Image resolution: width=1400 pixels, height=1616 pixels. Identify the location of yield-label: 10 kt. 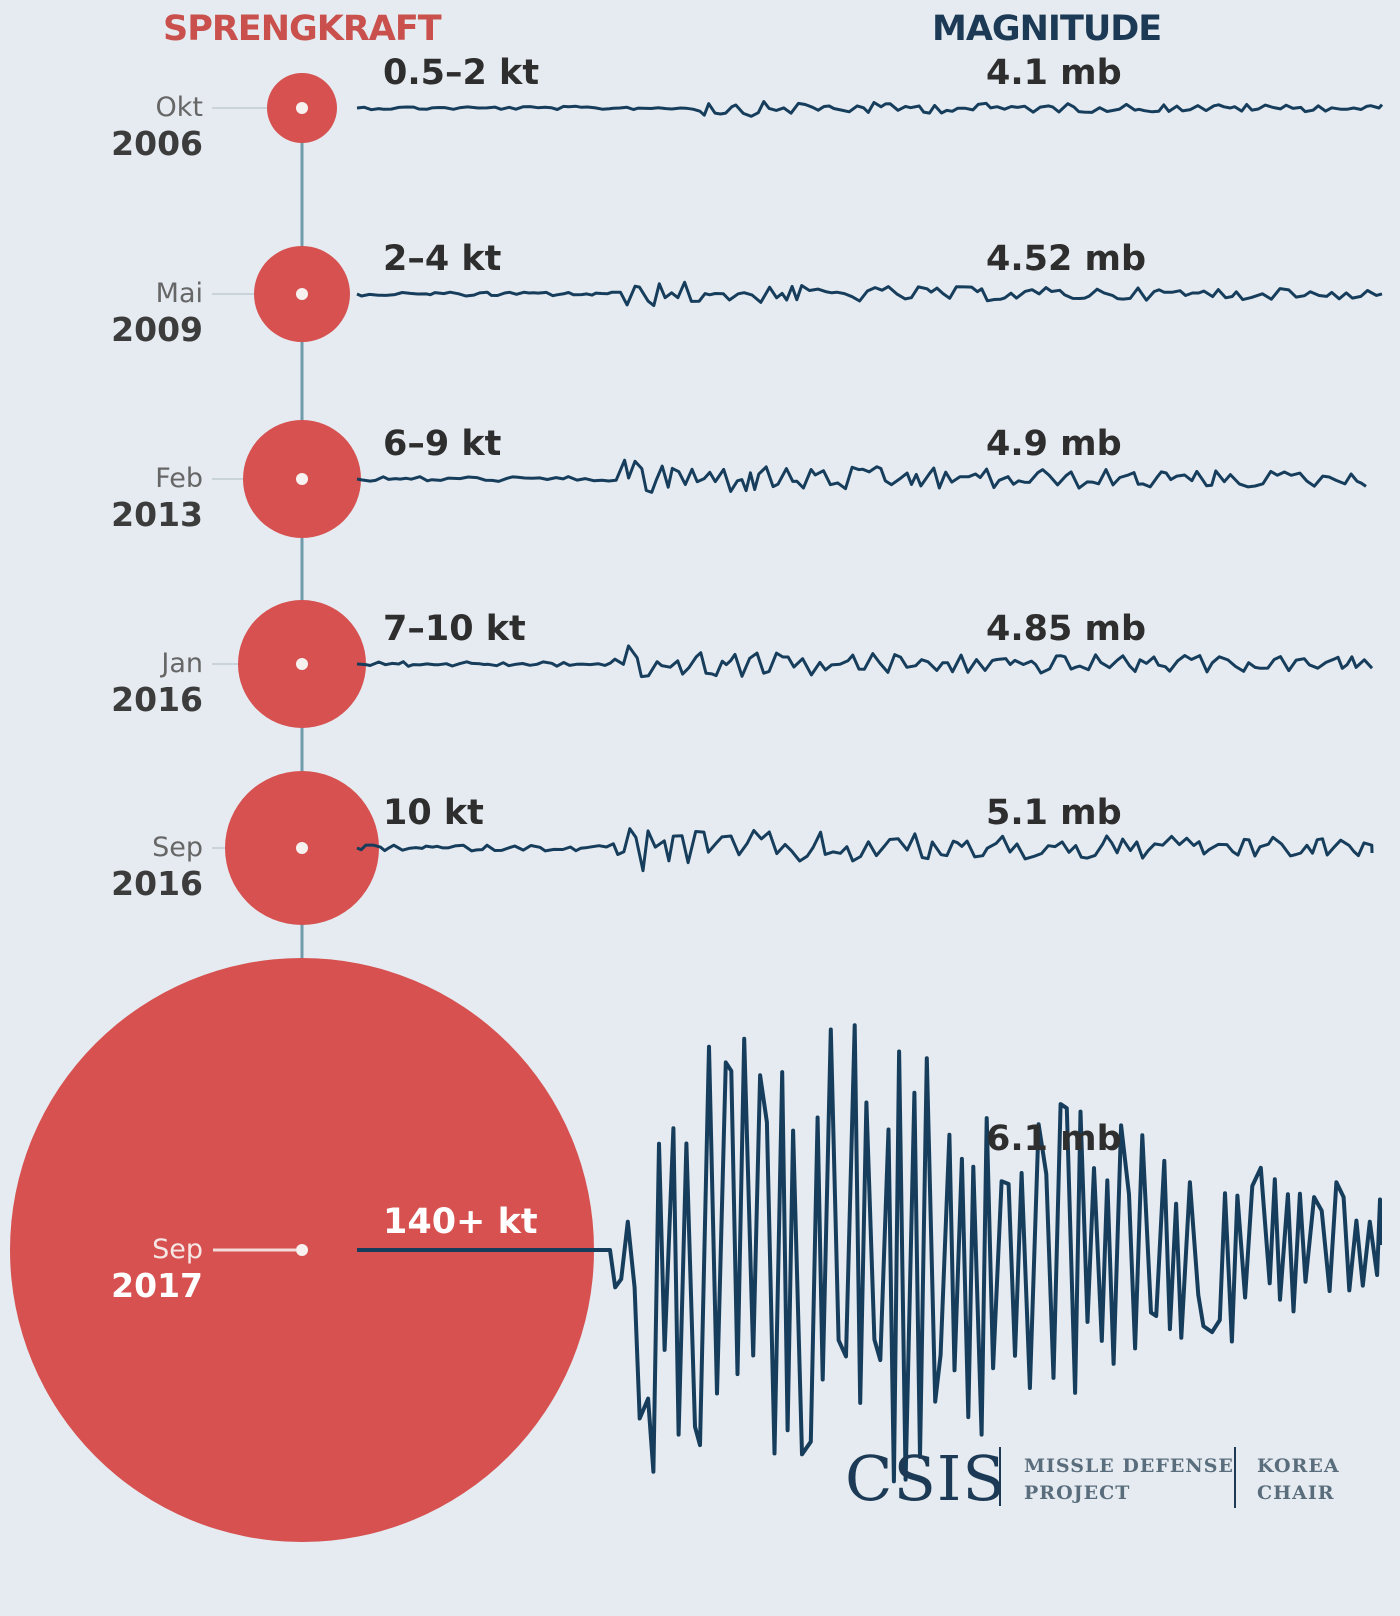
(433, 813).